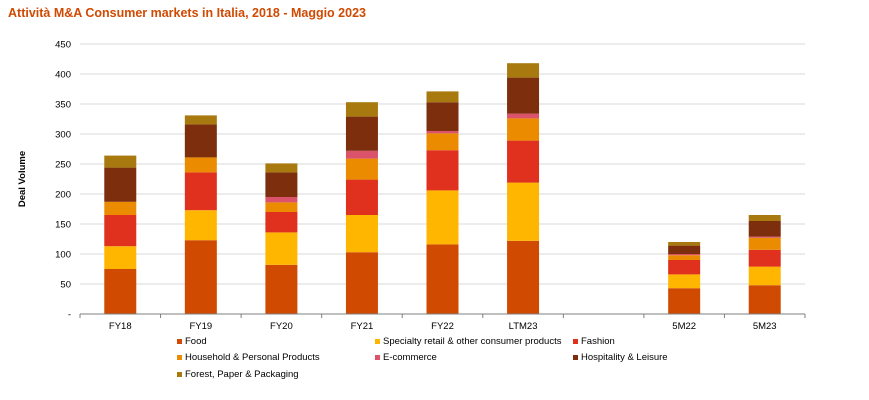 Image resolution: width=869 pixels, height=400 pixels. What do you see at coordinates (63, 105) in the screenshot?
I see `y-tick-label: 350` at bounding box center [63, 105].